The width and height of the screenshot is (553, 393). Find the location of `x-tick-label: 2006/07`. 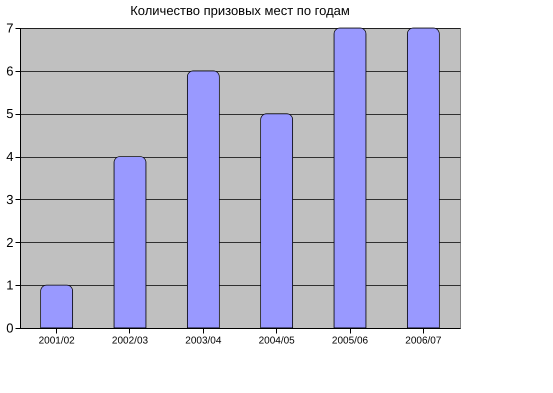

x-tick-label: 2006/07 is located at coordinates (423, 341).